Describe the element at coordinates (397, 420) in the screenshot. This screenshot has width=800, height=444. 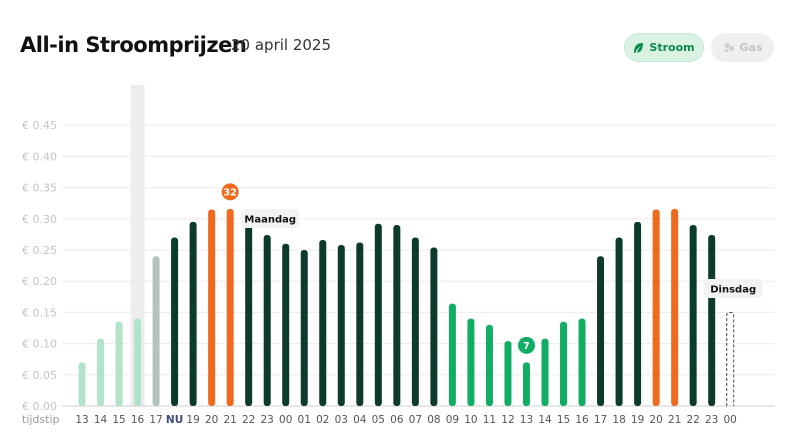
I see `x-tick-label: 06` at that location.